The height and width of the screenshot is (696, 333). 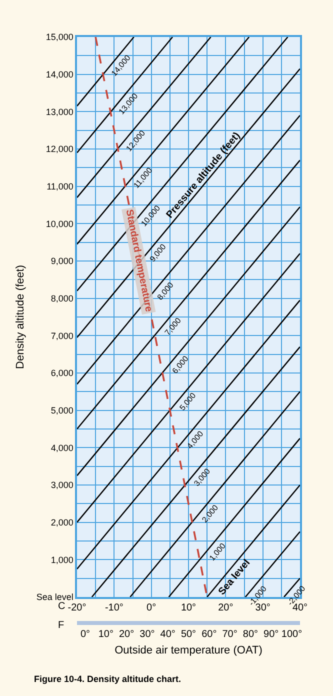 I want to click on x-tick-label: 20°, so click(x=226, y=608).